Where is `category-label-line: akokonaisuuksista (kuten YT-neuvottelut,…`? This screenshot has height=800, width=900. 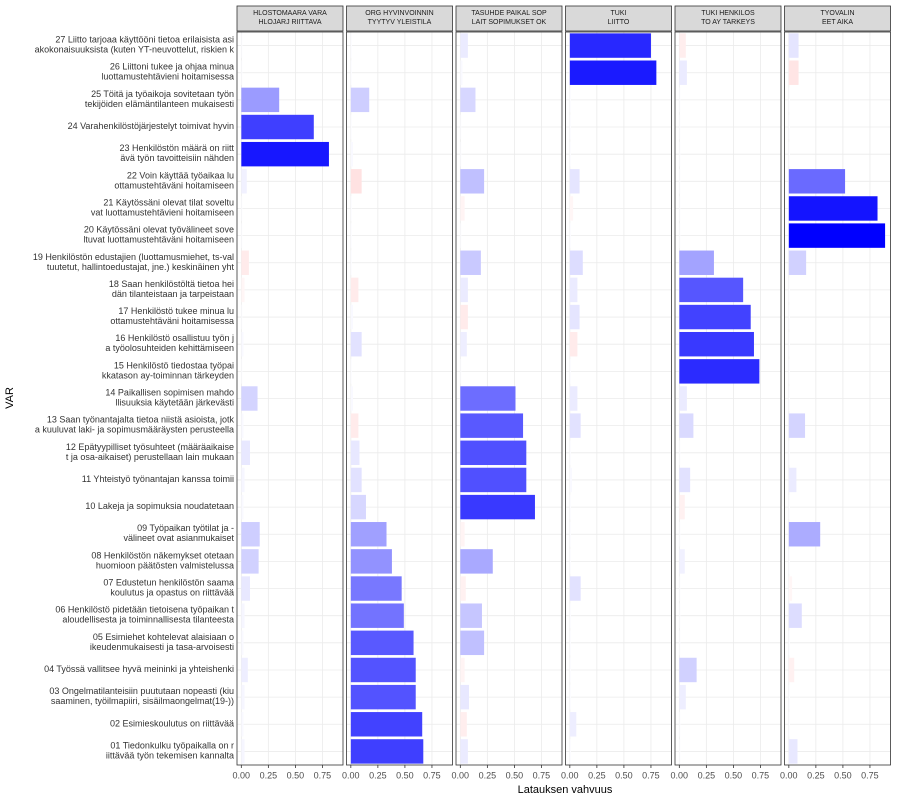 category-label-line: akokonaisuuksista (kuten YT-neuvottelut,… is located at coordinates (135, 50).